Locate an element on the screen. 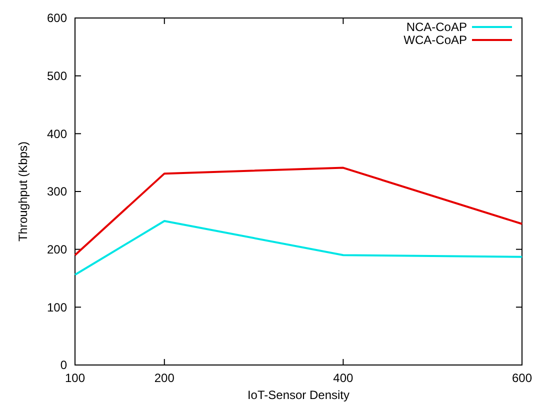  legend-label: WCA-CoAP is located at coordinates (435, 40).